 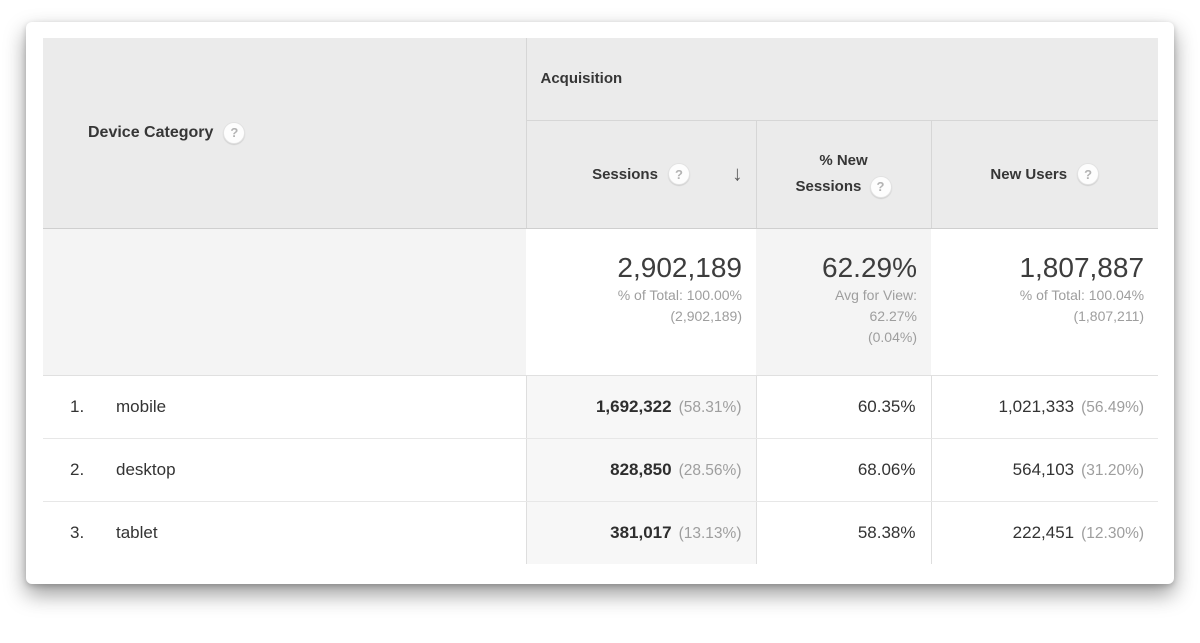 I want to click on sessions-share: (58.31%), so click(x=710, y=407).